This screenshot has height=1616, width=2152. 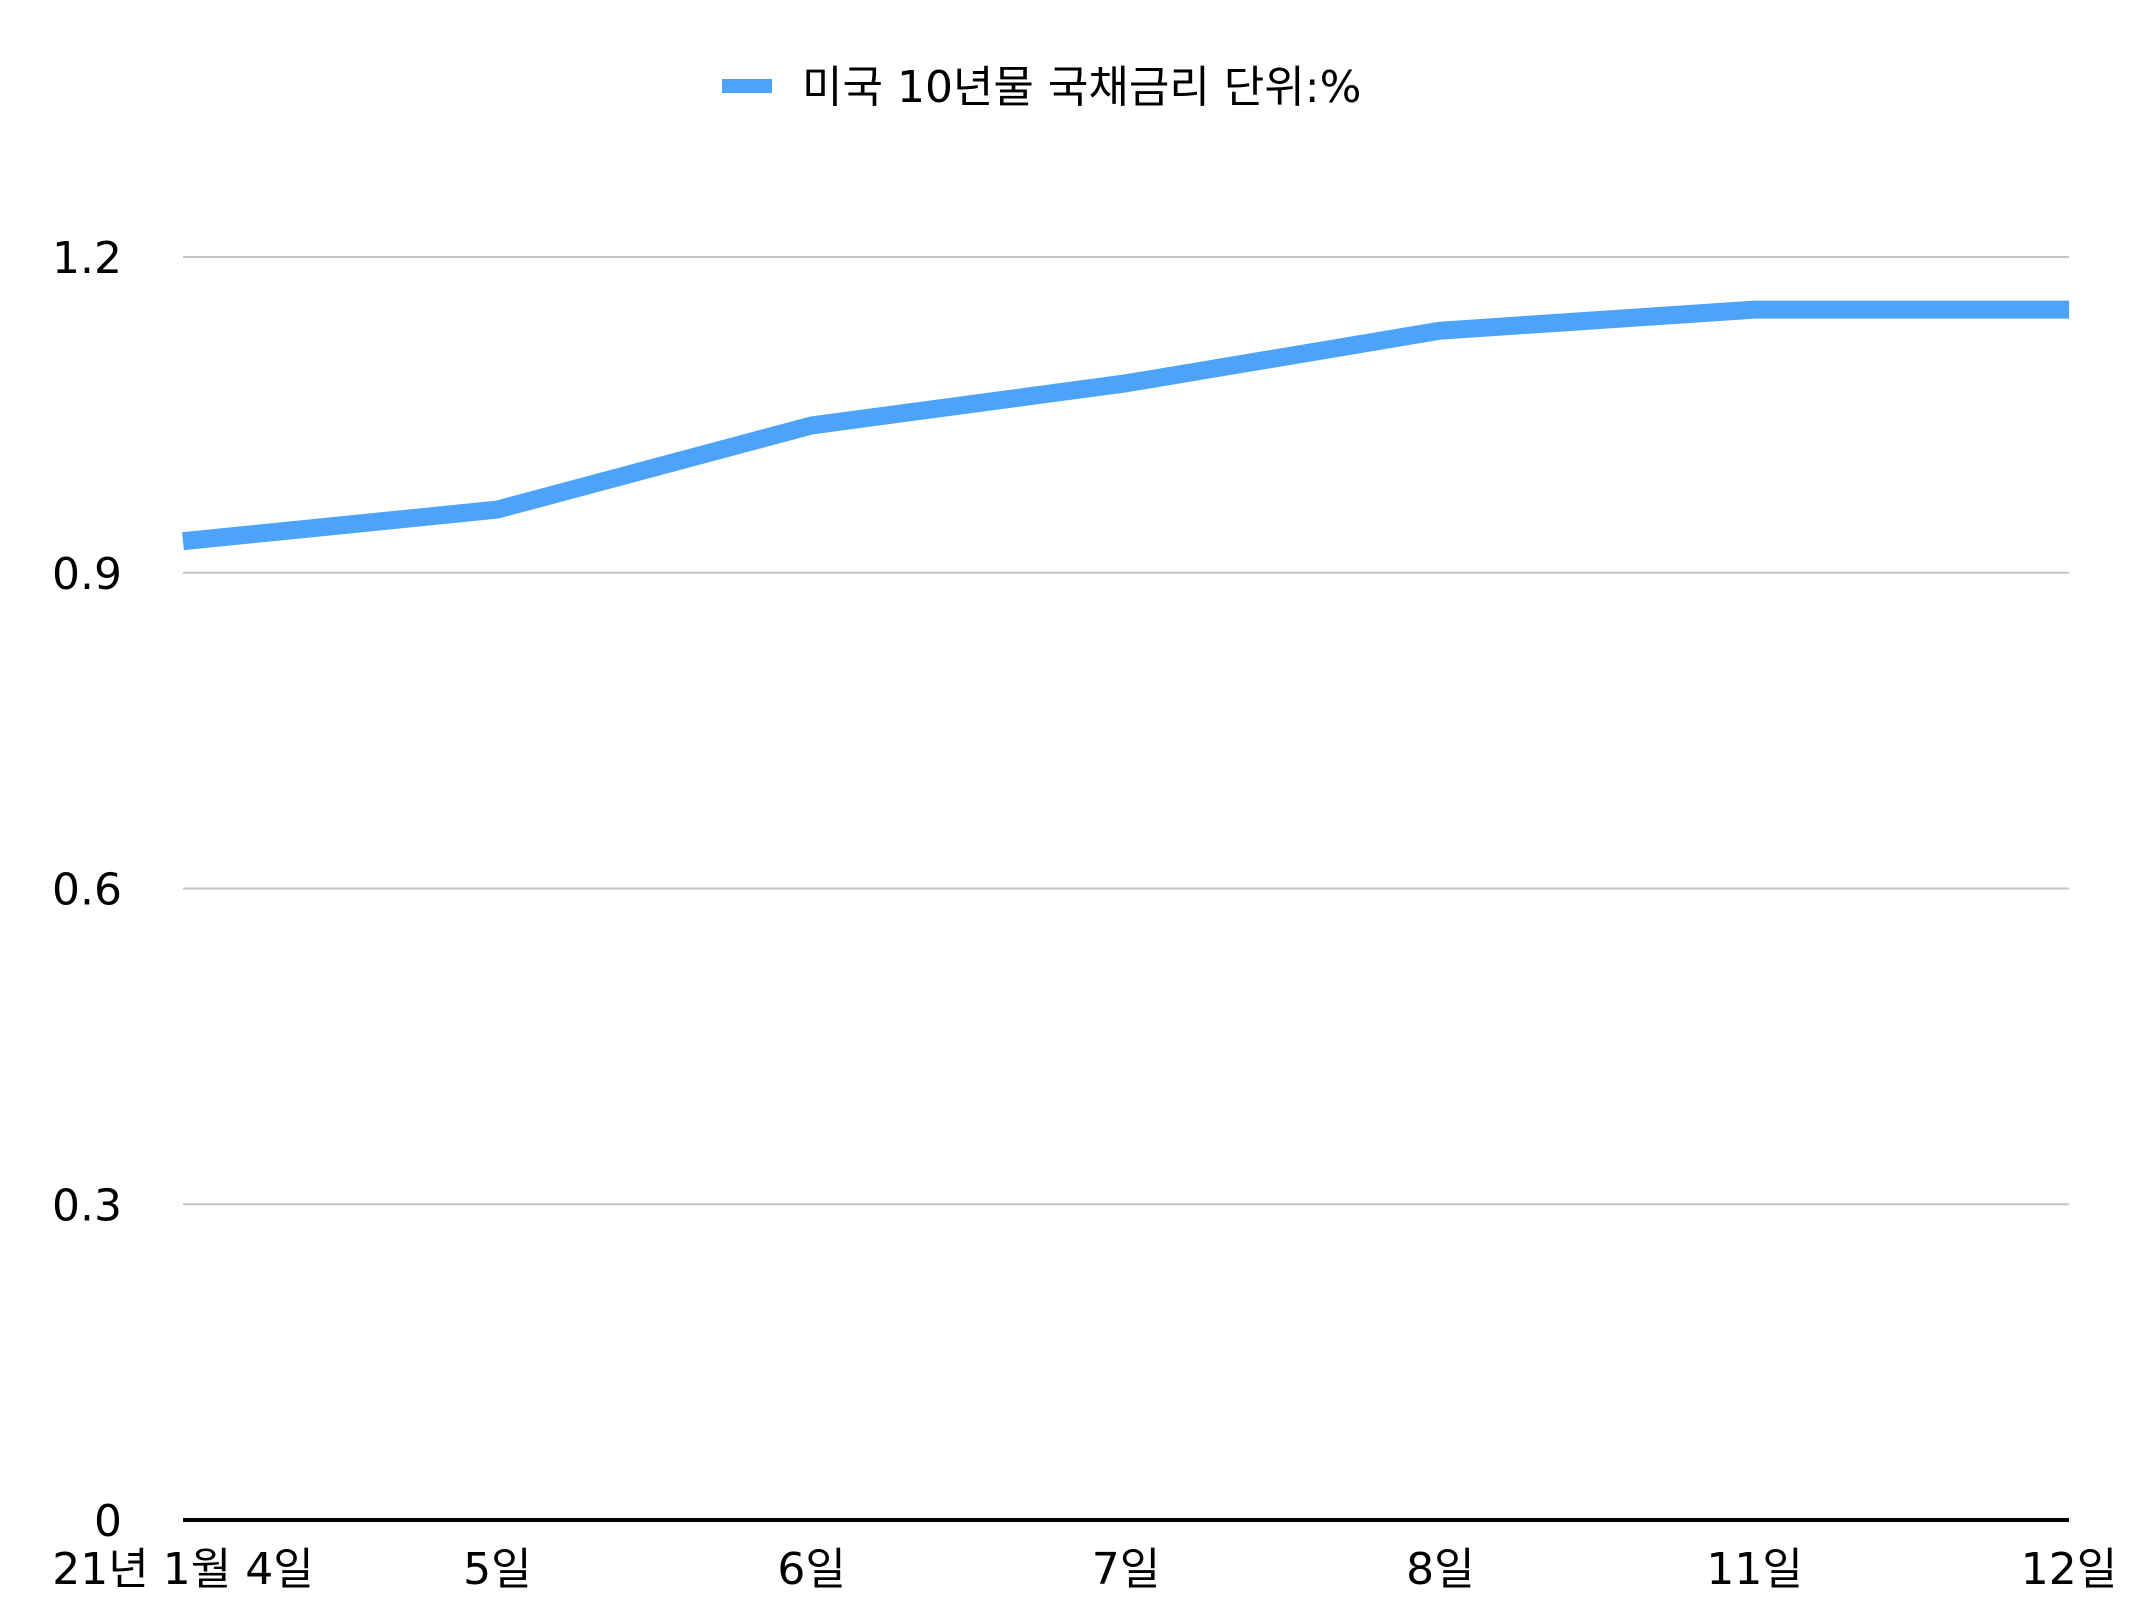 I want to click on y-tick-label: 0.3, so click(x=87, y=1205).